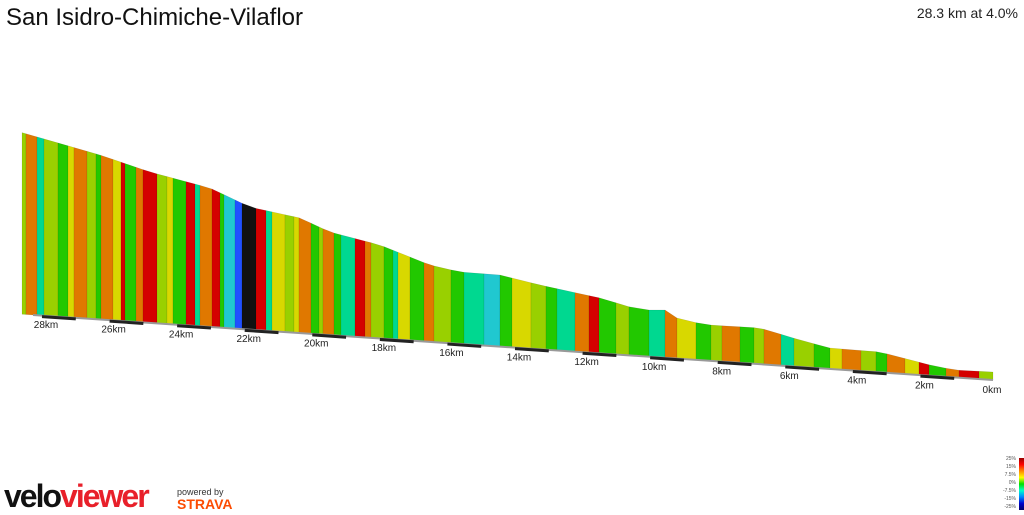 The width and height of the screenshot is (1024, 515). I want to click on x-tick-label: 10km, so click(654, 367).